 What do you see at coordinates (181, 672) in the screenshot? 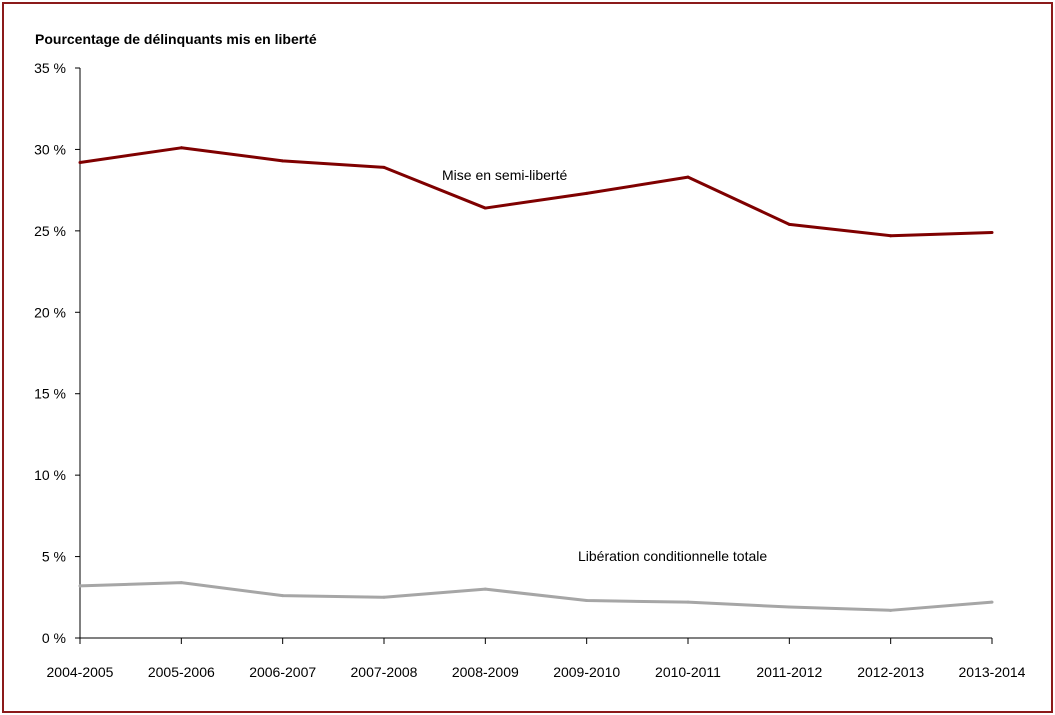
I see `x-tick-label: 2005-2006` at bounding box center [181, 672].